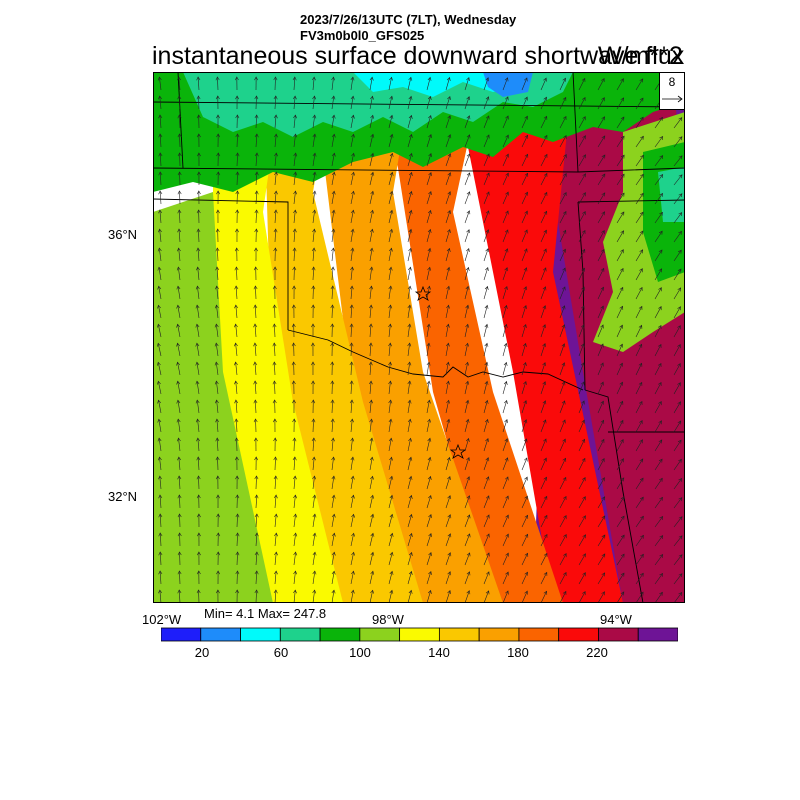 The width and height of the screenshot is (800, 800). I want to click on colorbar-label-140: 140, so click(439, 652).